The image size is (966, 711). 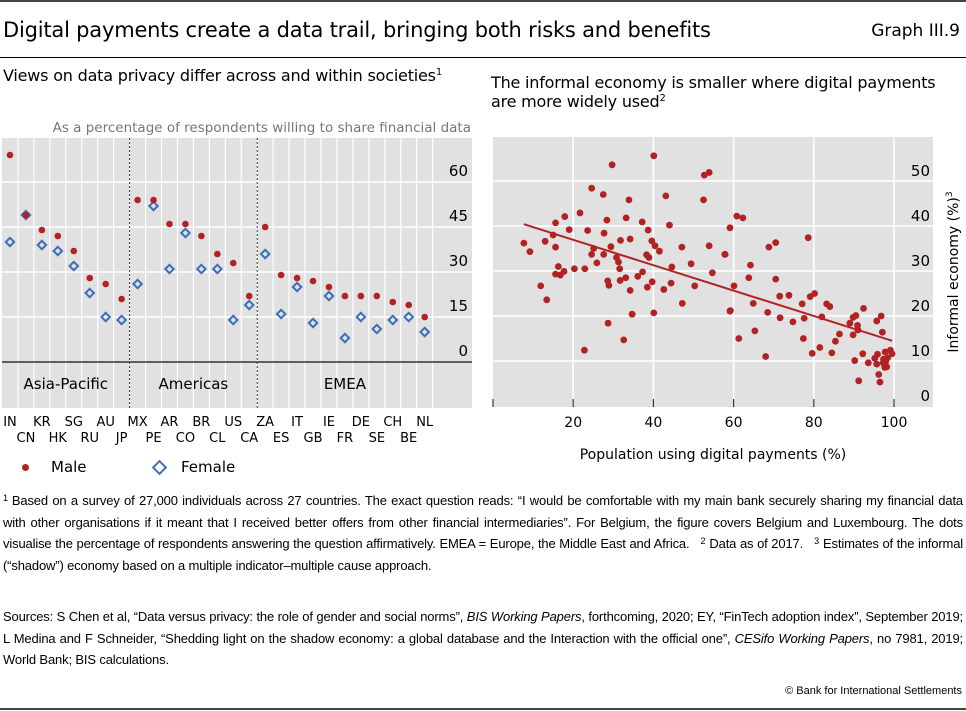 I want to click on y-axis-label: Informal economy (%)3, so click(x=953, y=271).